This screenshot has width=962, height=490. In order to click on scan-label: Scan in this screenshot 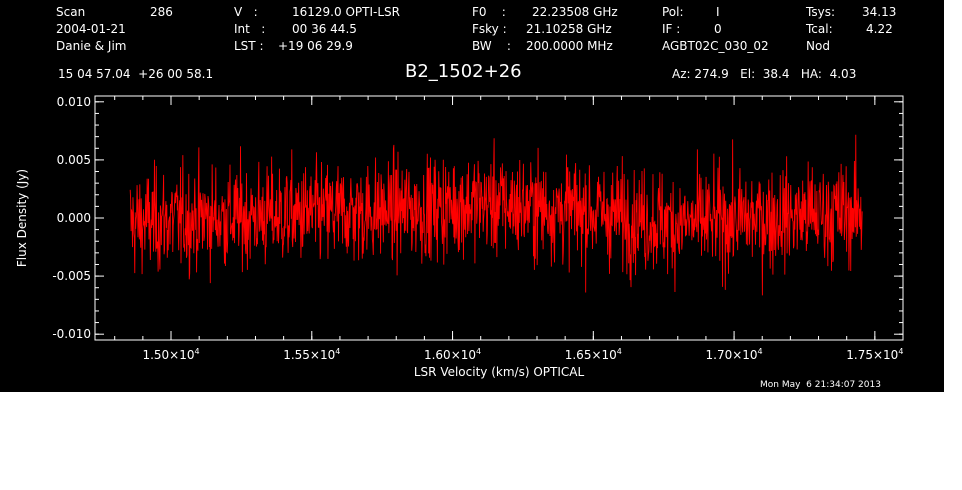, I will do `click(71, 12)`.